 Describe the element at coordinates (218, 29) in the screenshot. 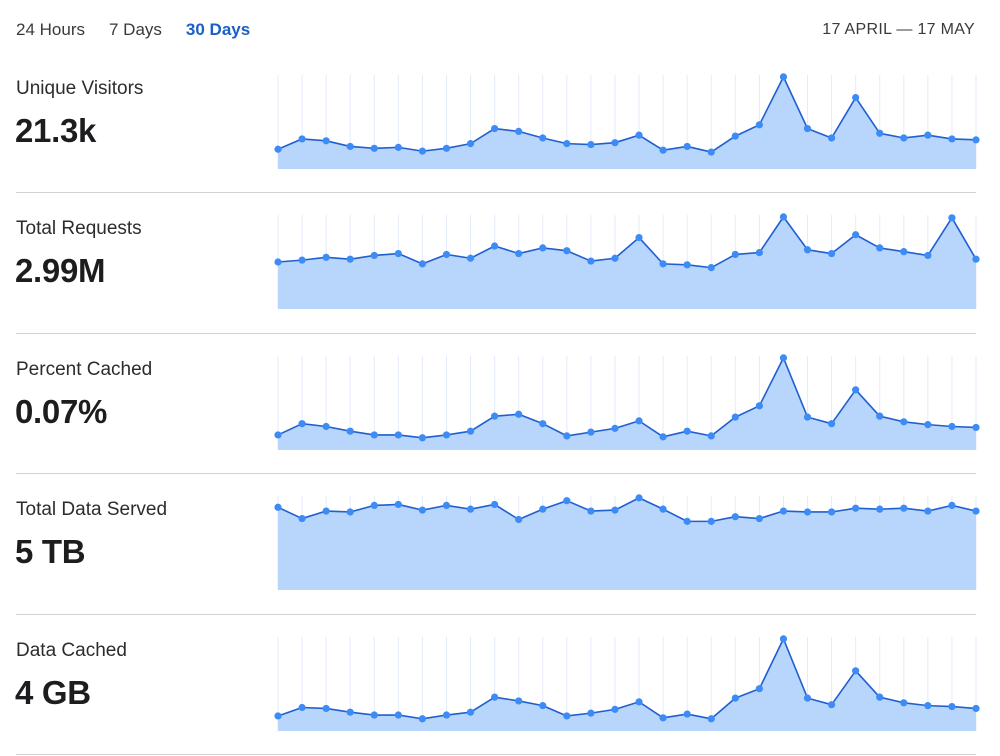

I see `tab-30-days: 30 Days` at that location.